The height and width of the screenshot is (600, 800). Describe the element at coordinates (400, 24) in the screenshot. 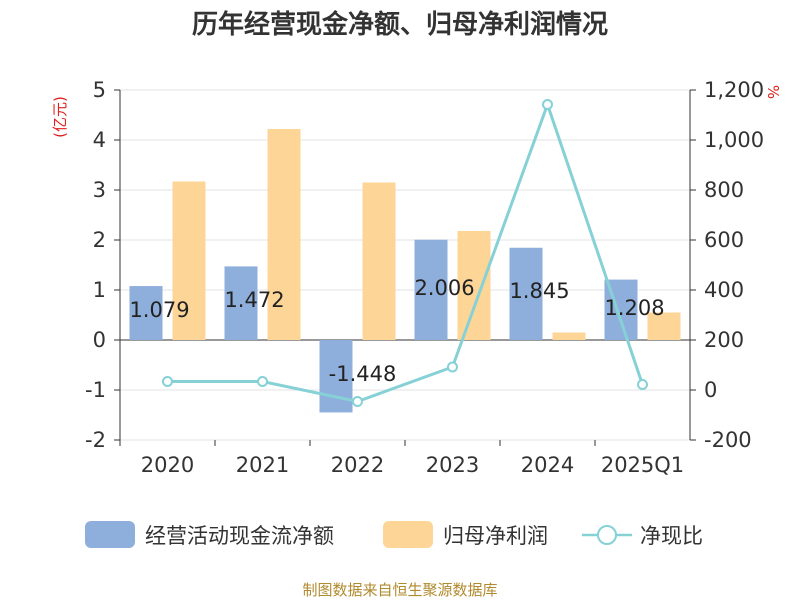

I see `chart-title: 历年经营现金净额、归母净利润情况` at that location.